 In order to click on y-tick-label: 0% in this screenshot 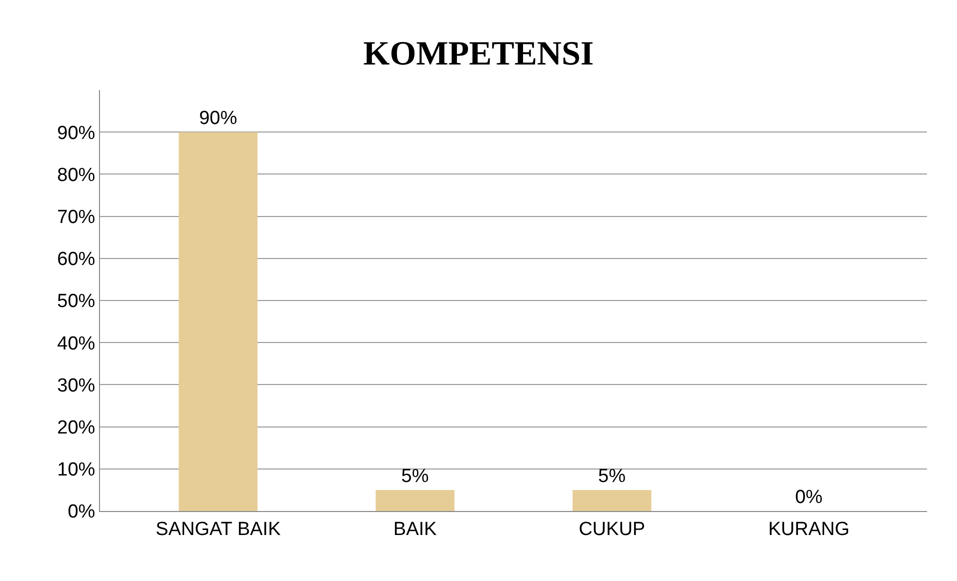, I will do `click(82, 512)`.